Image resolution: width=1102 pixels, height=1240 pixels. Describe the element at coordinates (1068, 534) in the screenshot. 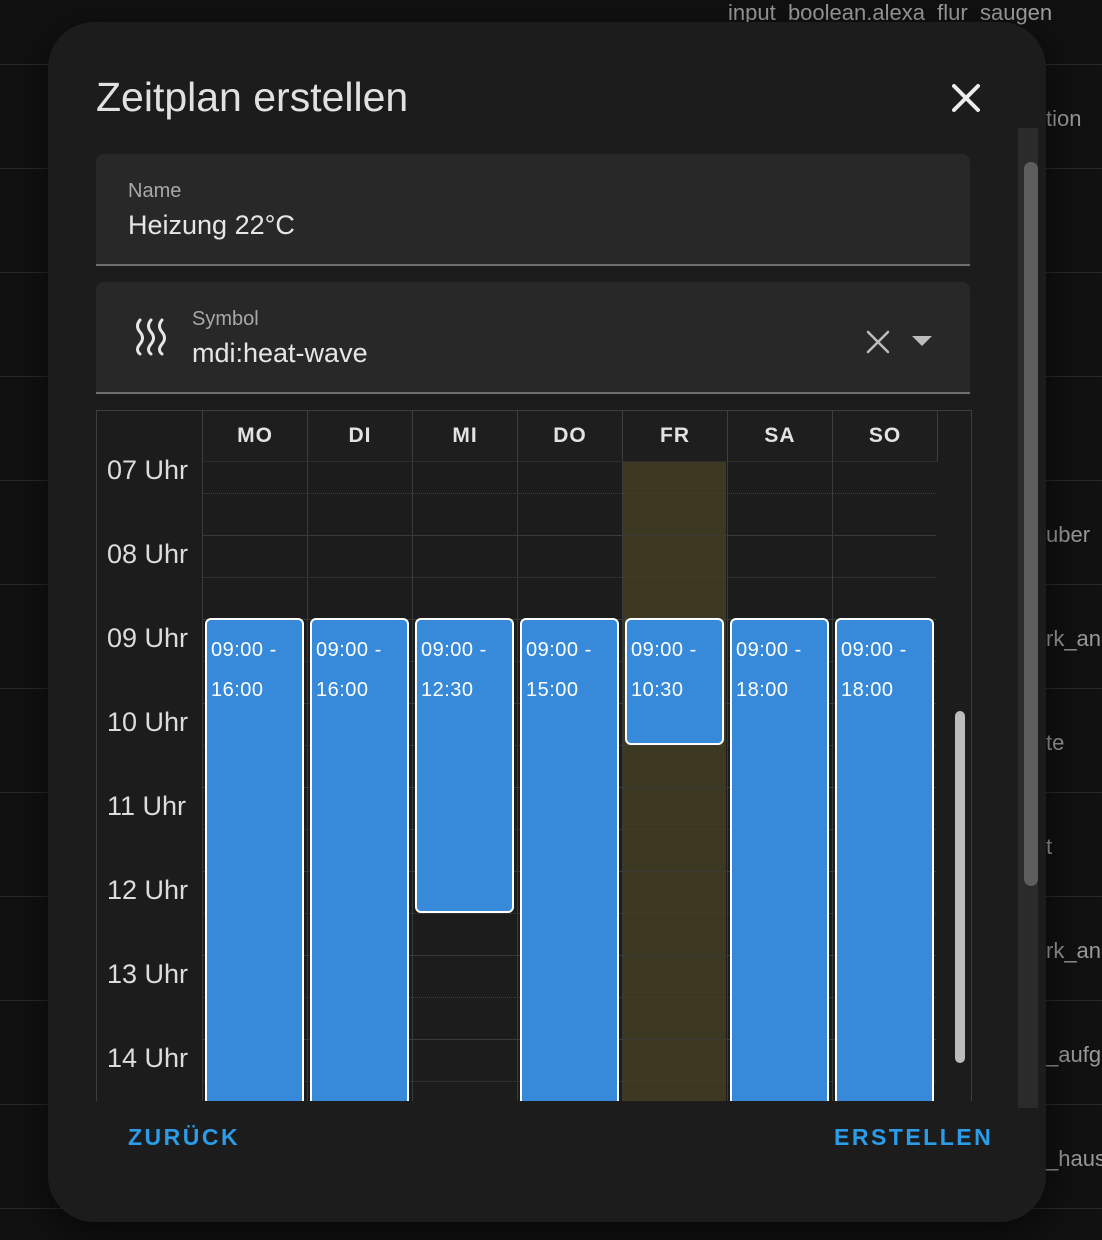

I see `background-text: uber` at that location.